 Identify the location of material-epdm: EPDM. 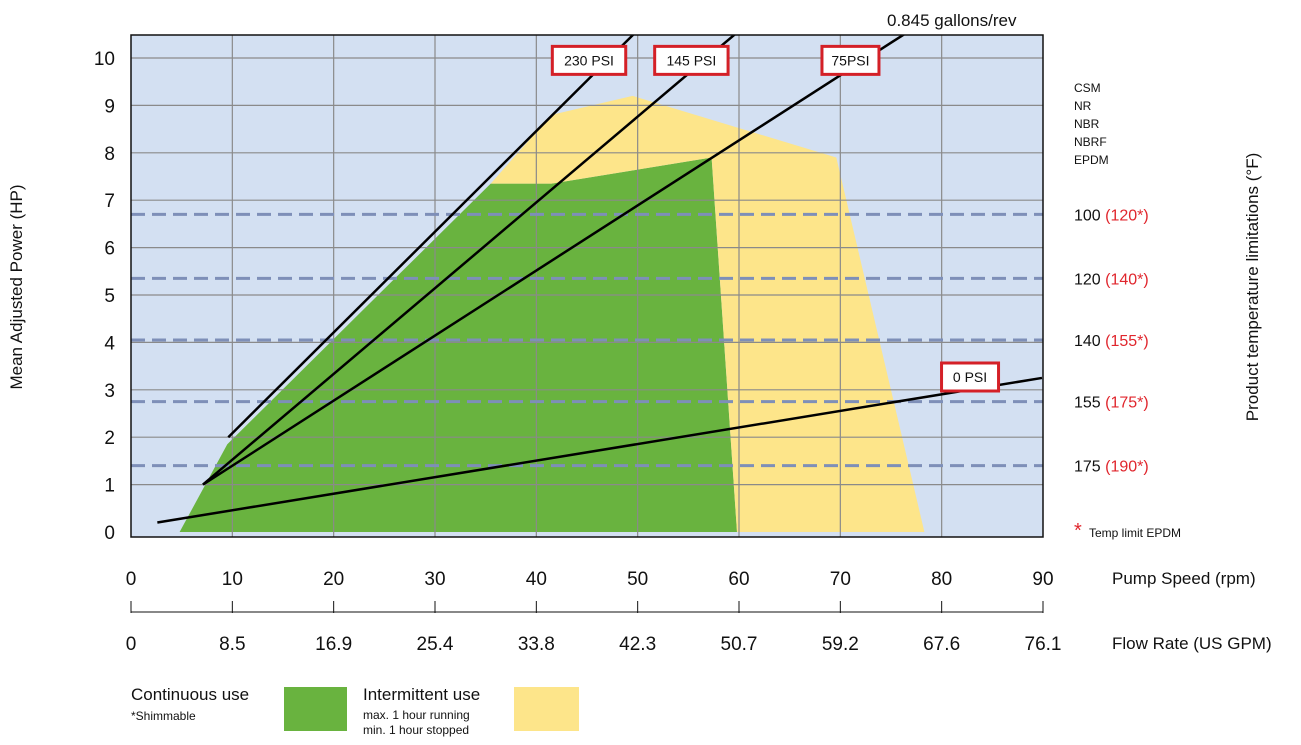
(1091, 160).